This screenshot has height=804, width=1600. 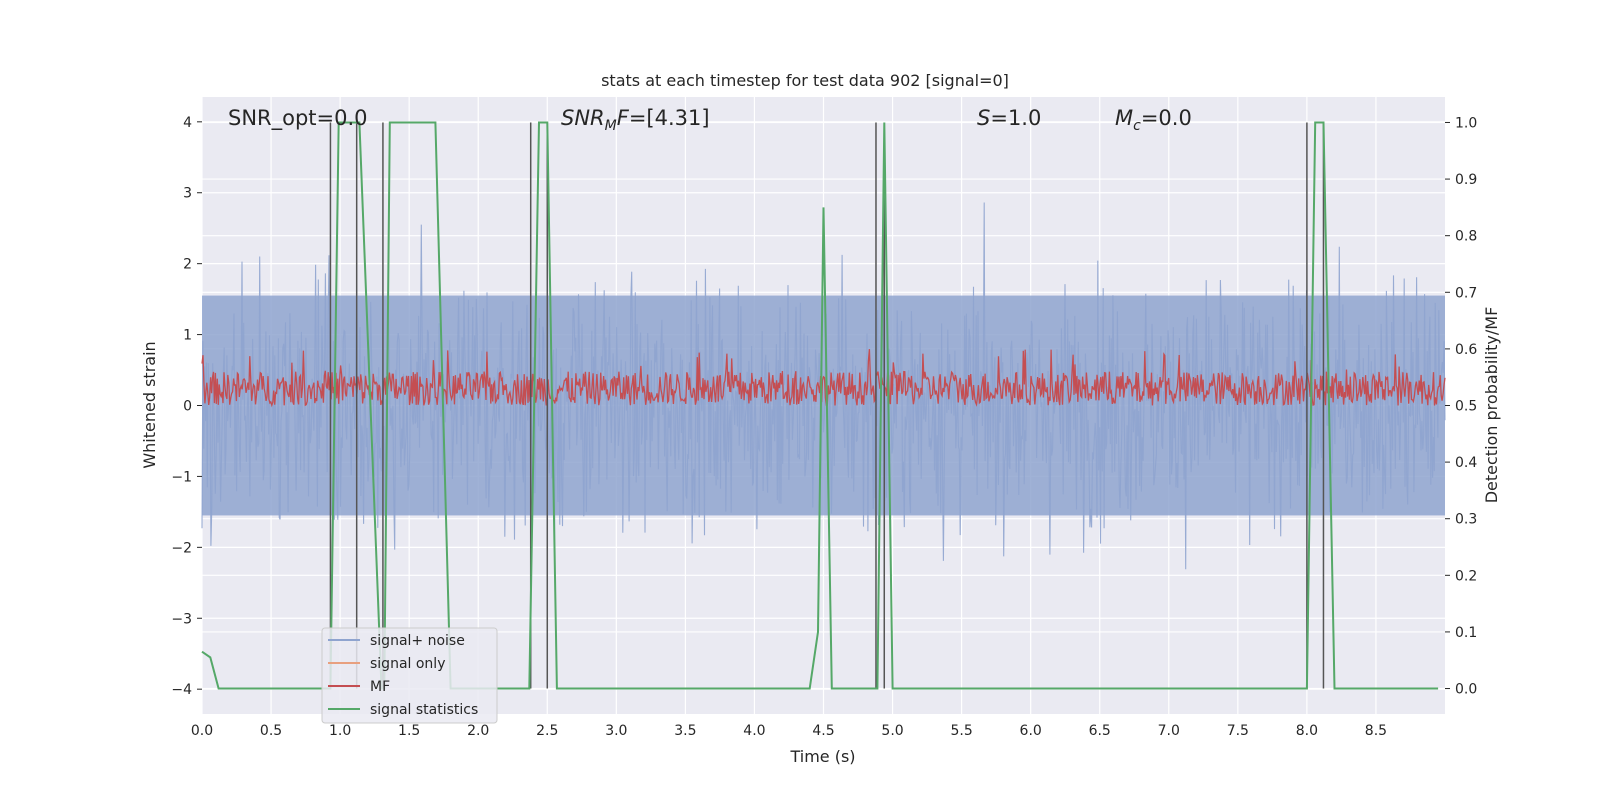 What do you see at coordinates (1015, 118) in the screenshot?
I see `annotation-s-value: =1.0` at bounding box center [1015, 118].